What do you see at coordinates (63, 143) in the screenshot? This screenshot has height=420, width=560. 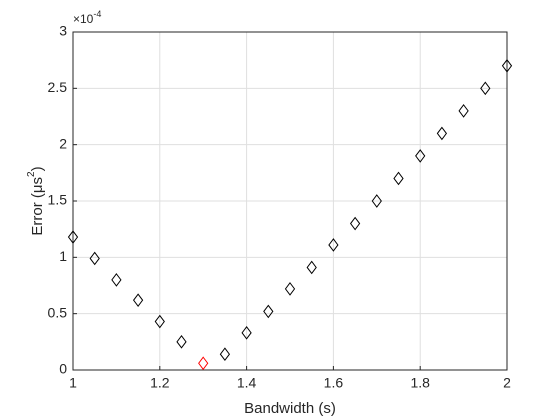 I see `y-tick-label: 2` at bounding box center [63, 143].